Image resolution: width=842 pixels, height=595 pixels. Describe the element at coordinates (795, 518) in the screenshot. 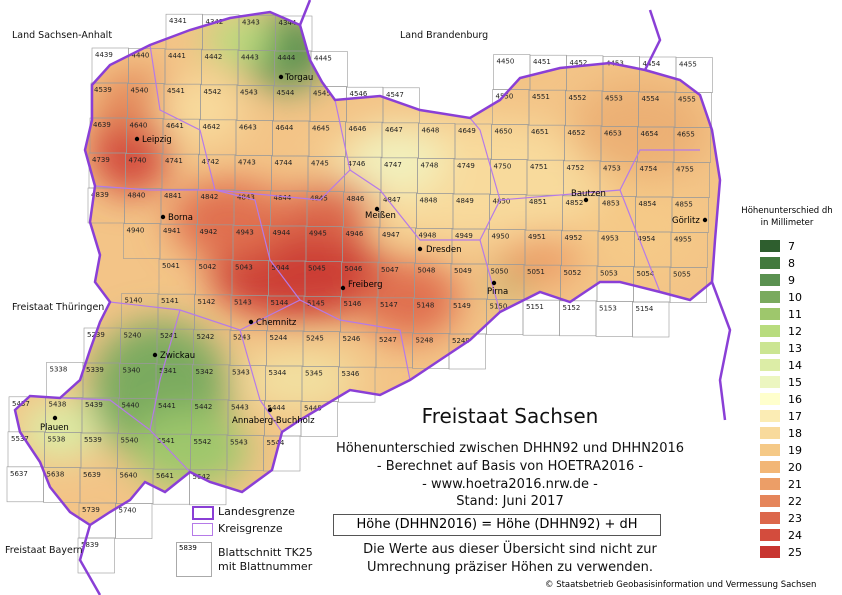

I see `legend-value: 23` at that location.